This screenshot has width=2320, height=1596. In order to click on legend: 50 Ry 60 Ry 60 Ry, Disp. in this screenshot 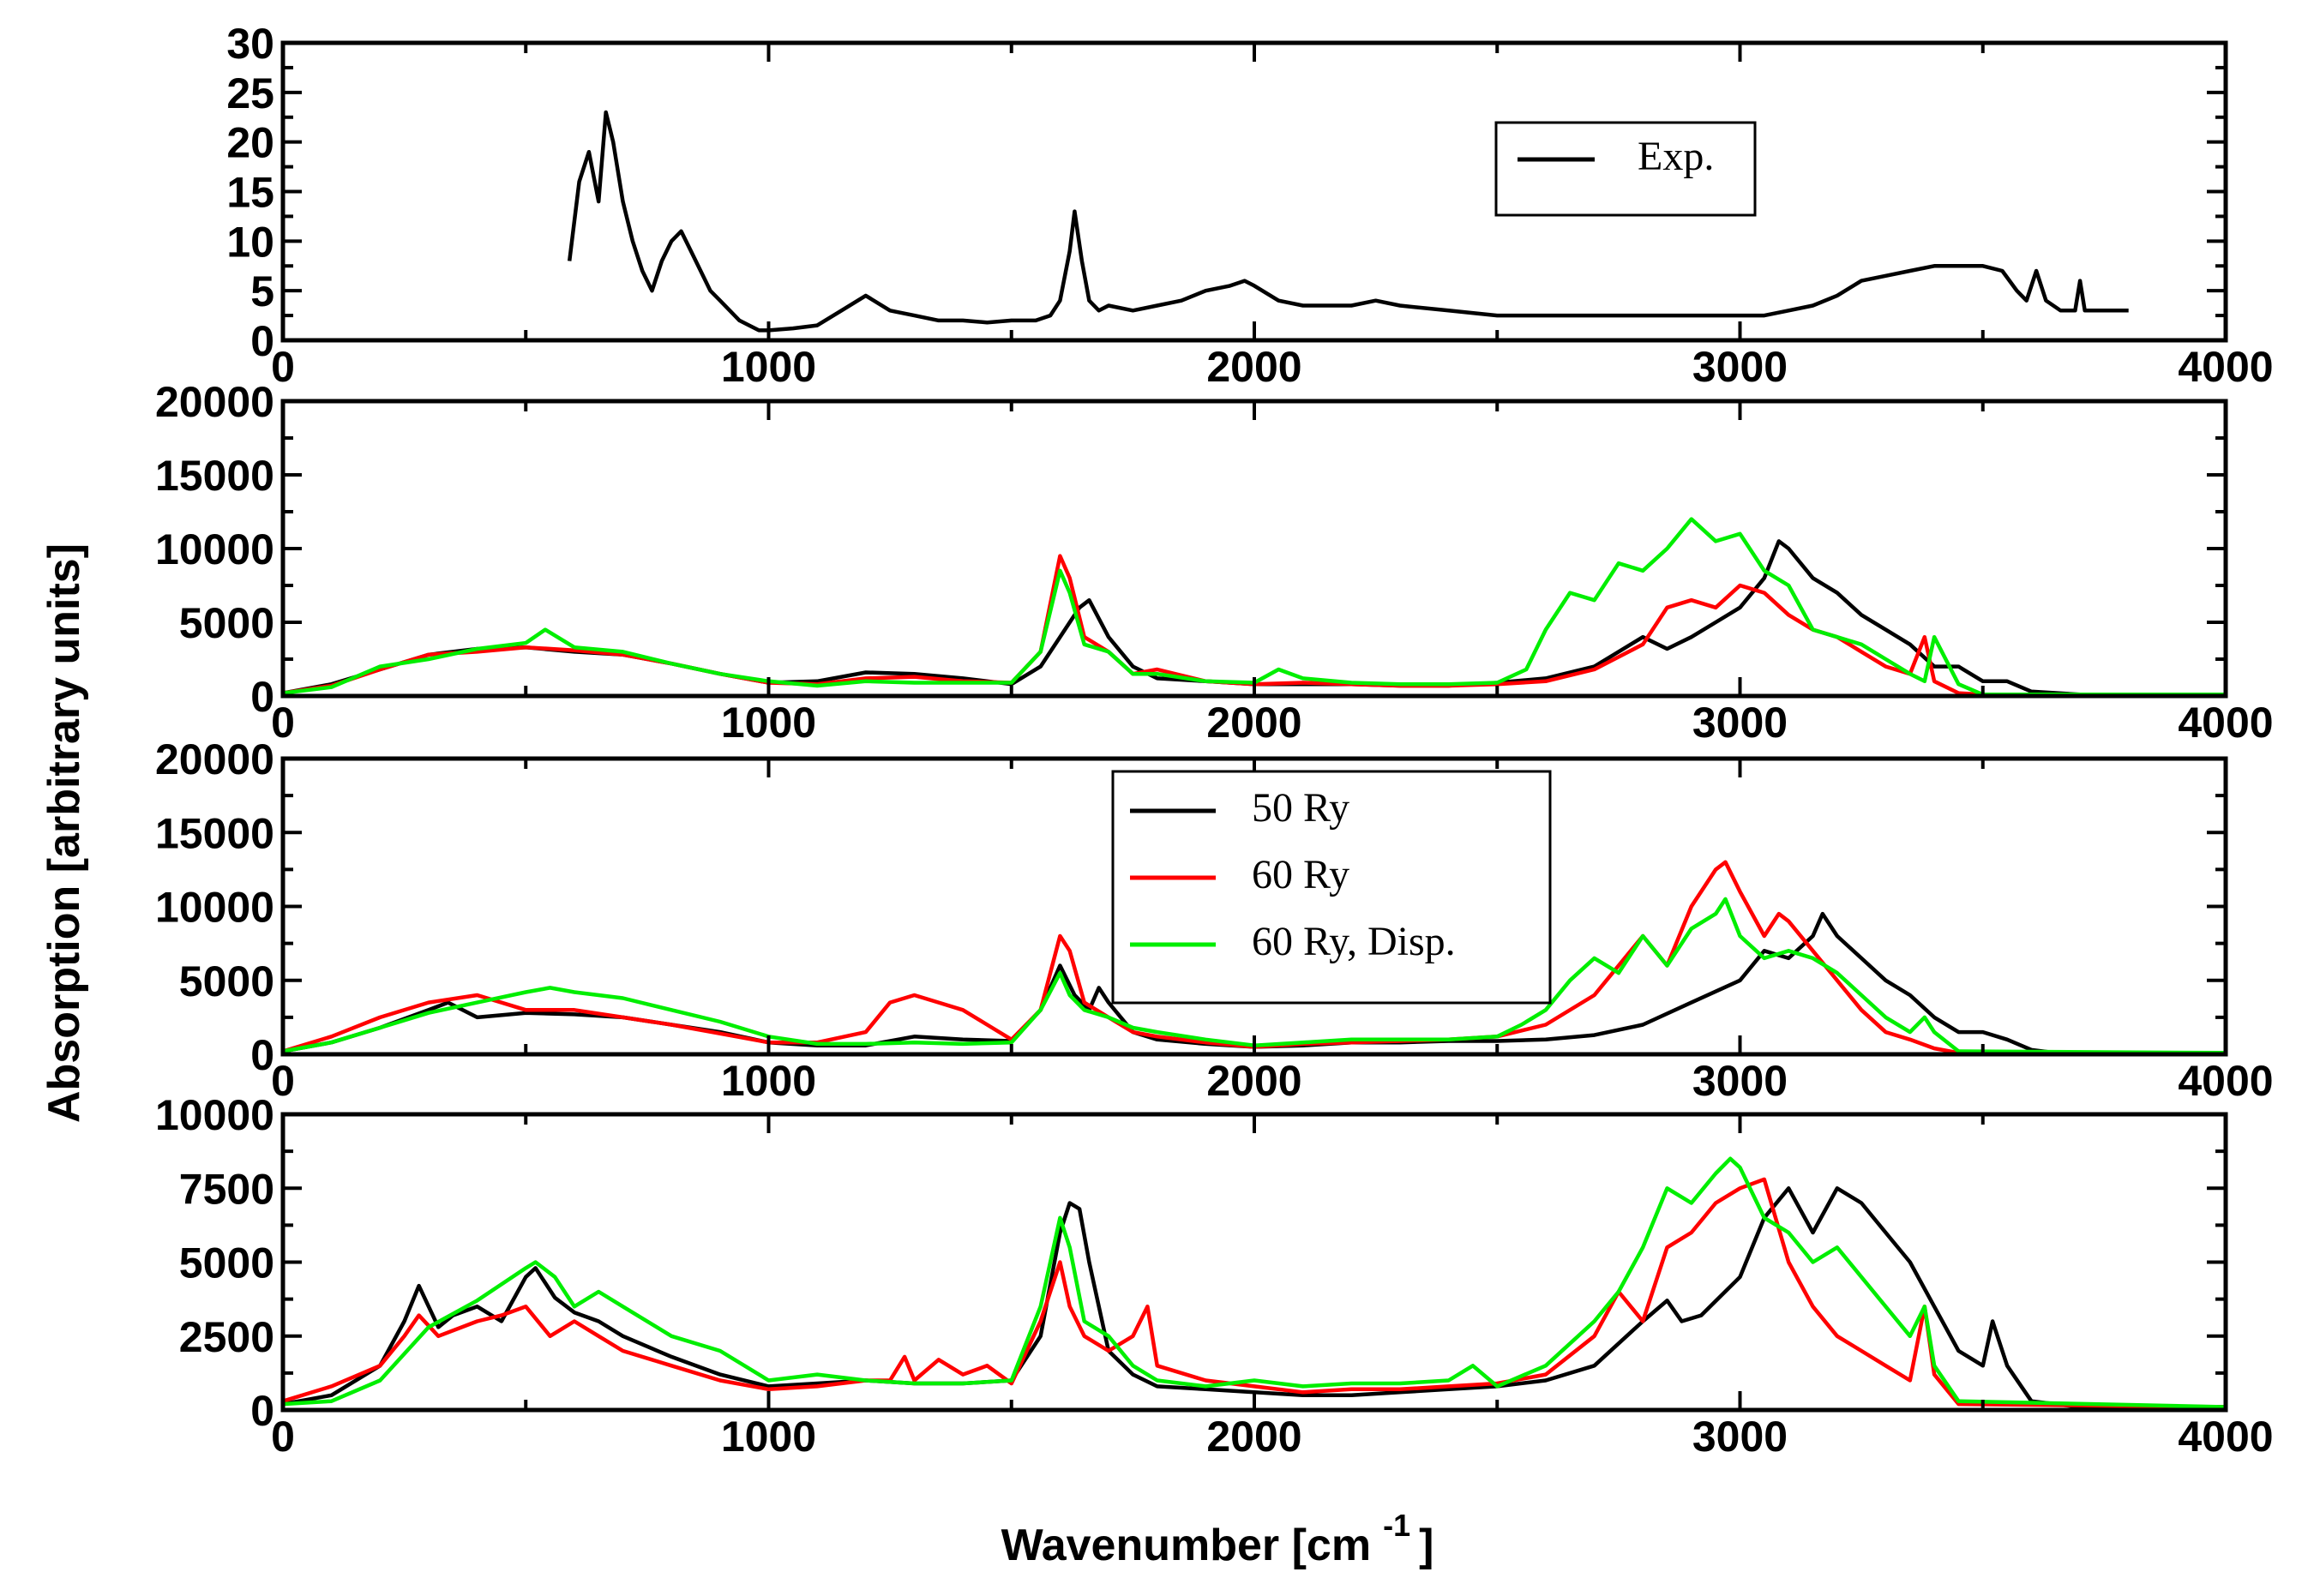, I will do `click(1331, 887)`.